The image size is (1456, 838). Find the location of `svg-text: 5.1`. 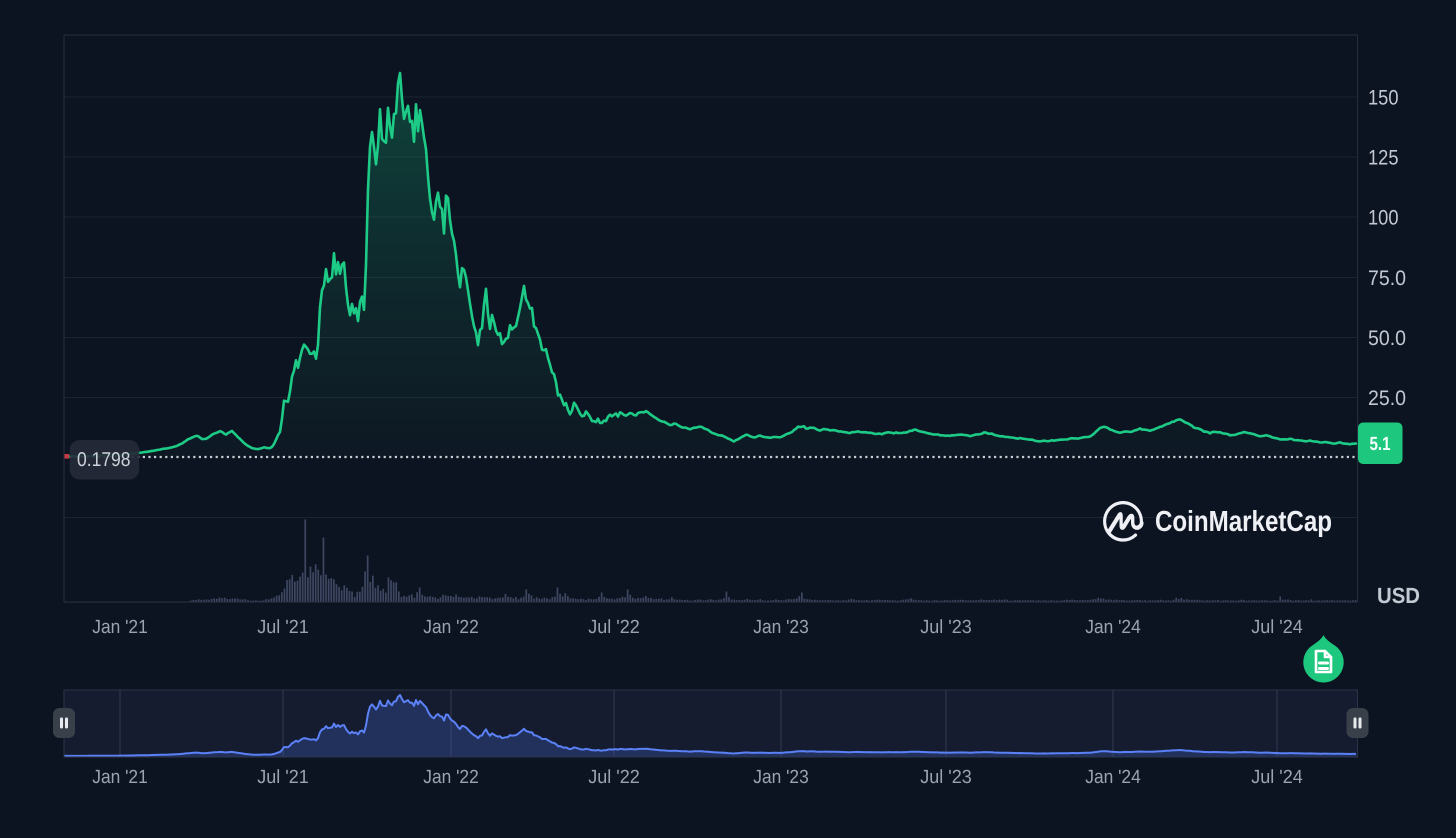

svg-text: 5.1 is located at coordinates (1380, 444).